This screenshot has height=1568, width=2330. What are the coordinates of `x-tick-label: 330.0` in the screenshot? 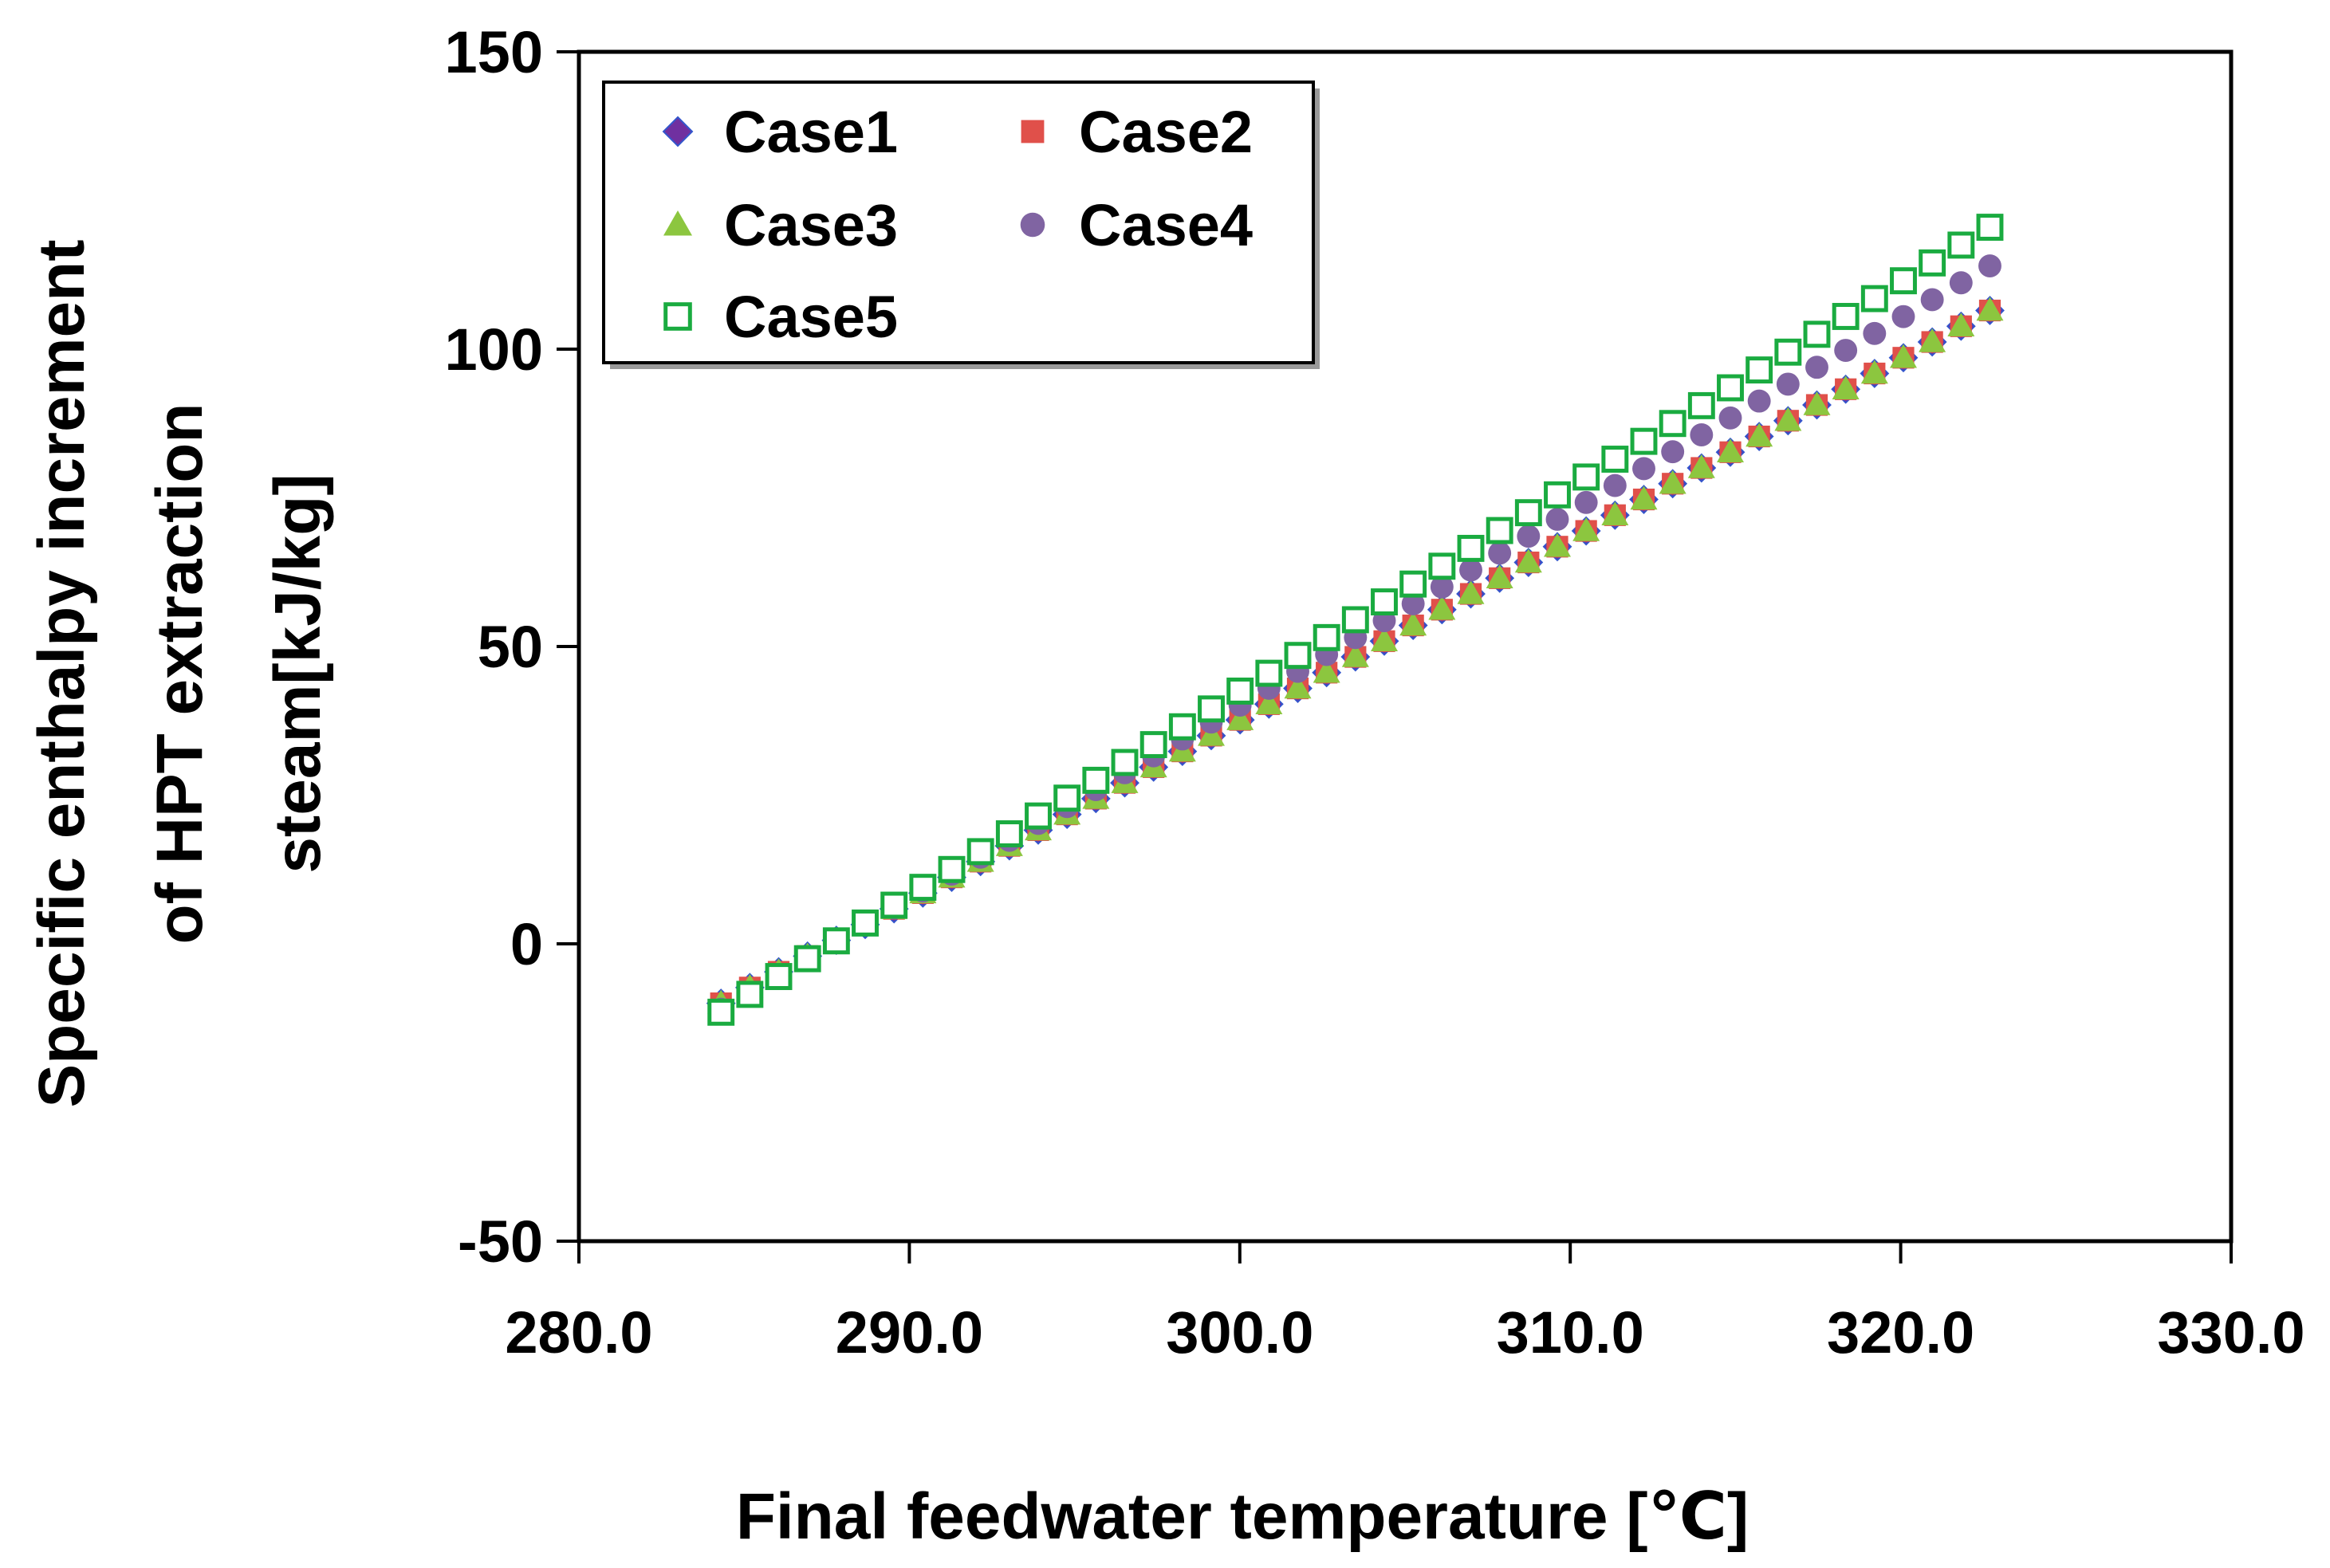 It's located at (2231, 1332).